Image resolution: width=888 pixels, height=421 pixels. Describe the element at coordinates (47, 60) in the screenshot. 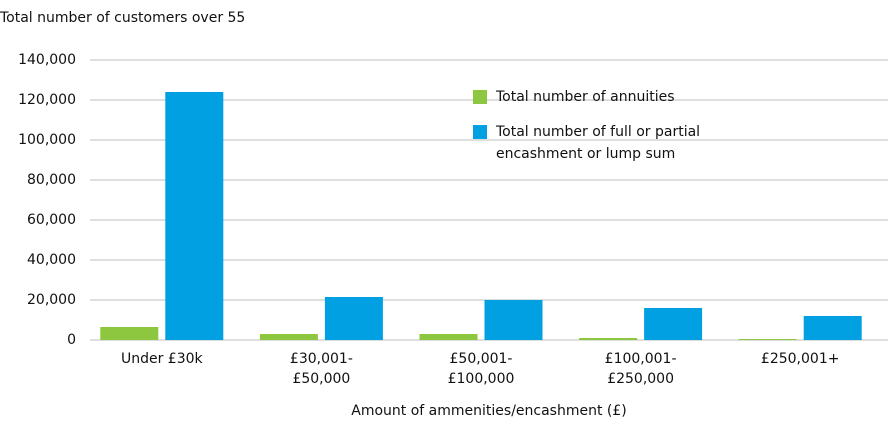

I see `y-tick-label: 140,000` at that location.